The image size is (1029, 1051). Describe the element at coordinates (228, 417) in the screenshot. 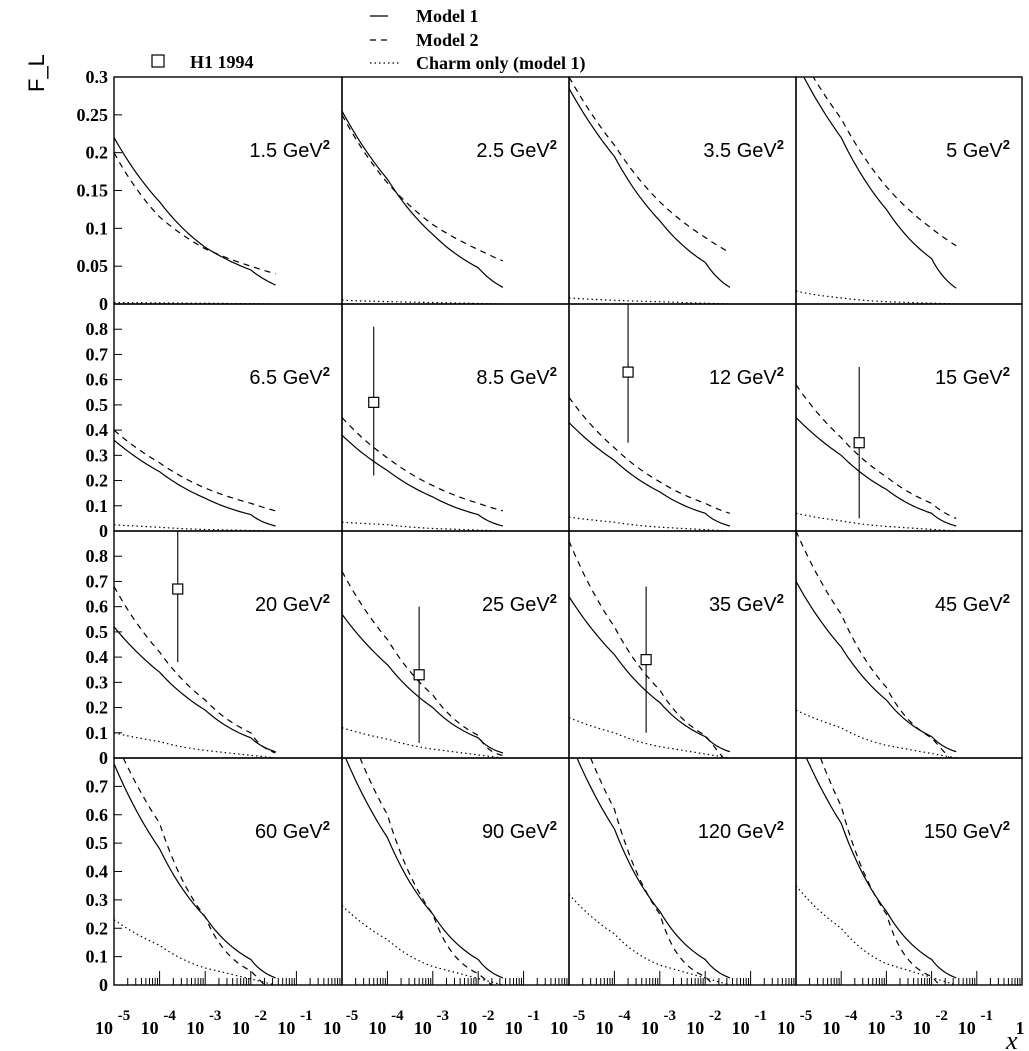

I see `panel-q2-6_5: 6.5 GeV2` at that location.